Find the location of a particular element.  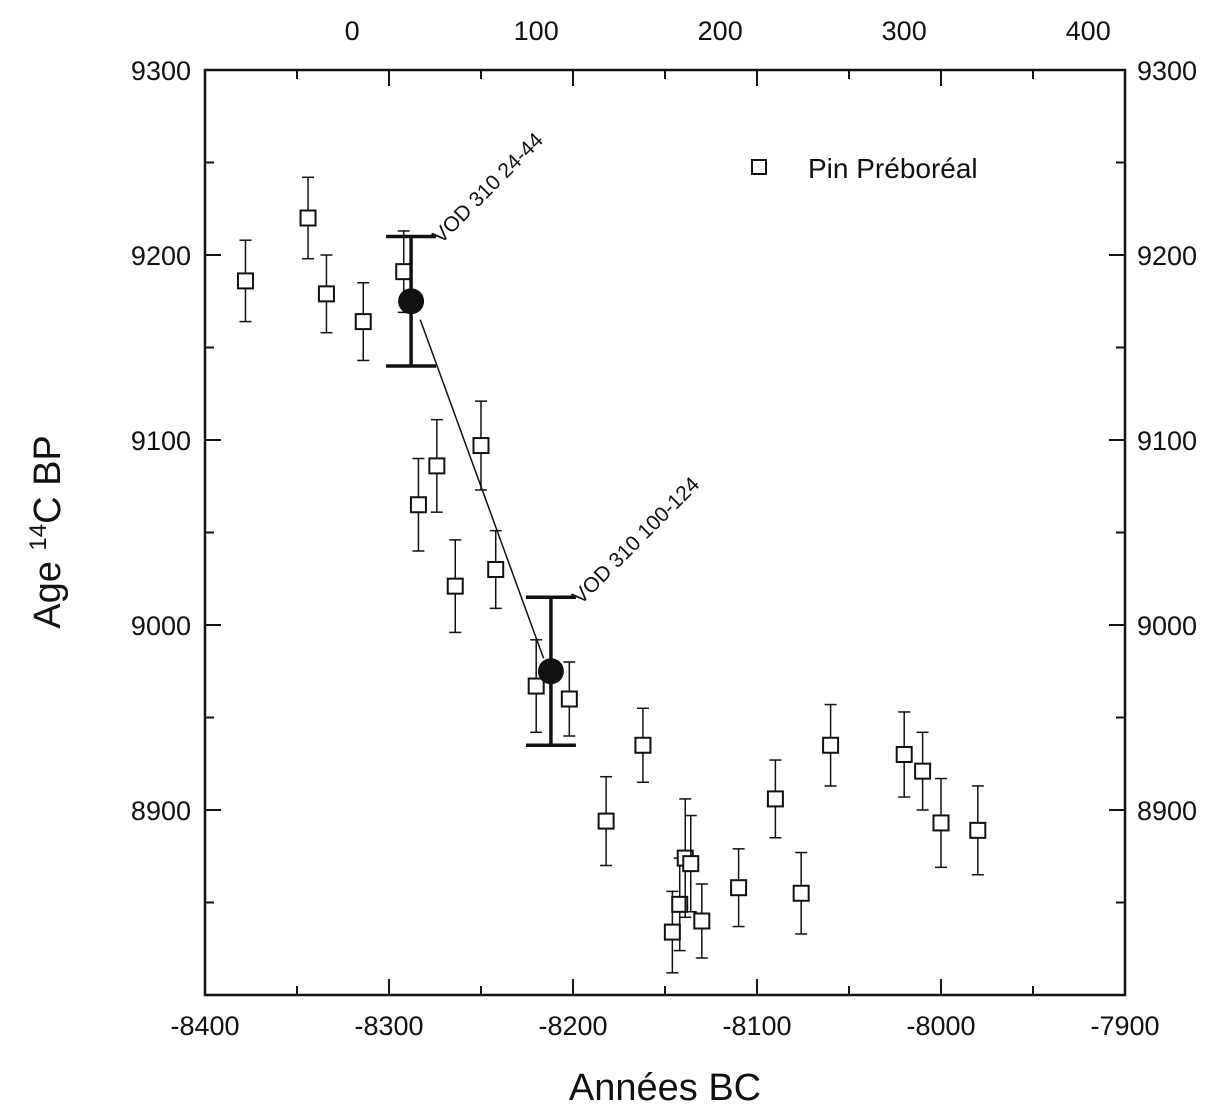

y-tick-label-right: 9300 is located at coordinates (1167, 71).